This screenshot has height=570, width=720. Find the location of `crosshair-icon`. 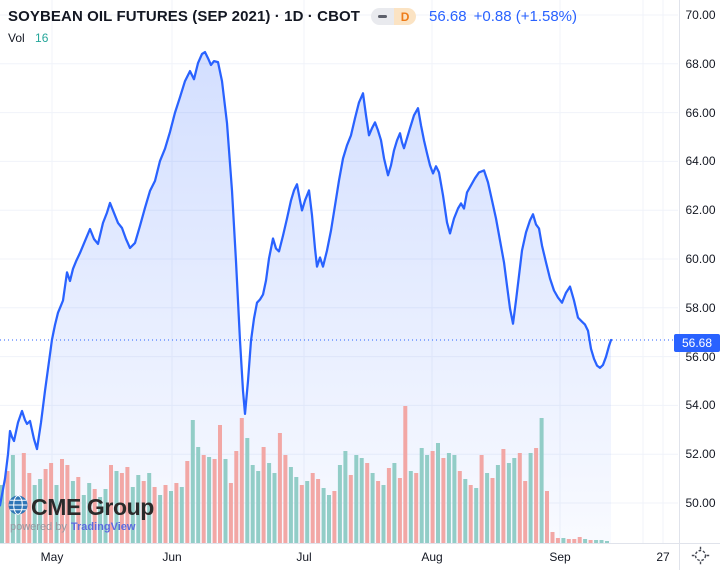

crosshair-icon is located at coordinates (700, 558).